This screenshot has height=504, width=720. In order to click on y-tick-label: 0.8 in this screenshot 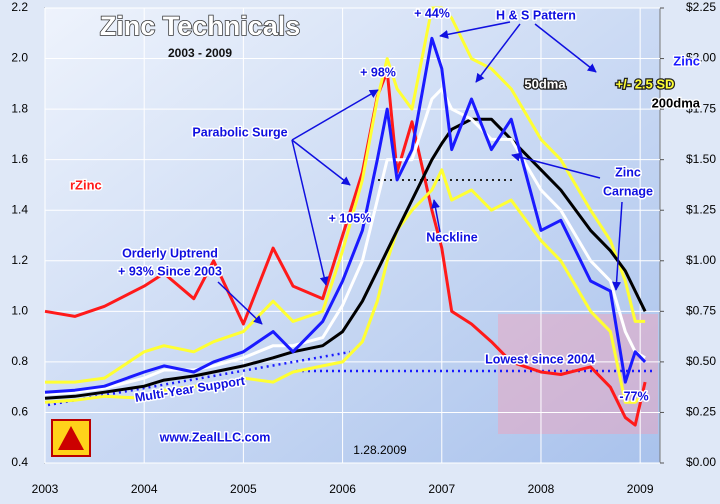, I will do `click(19, 361)`.